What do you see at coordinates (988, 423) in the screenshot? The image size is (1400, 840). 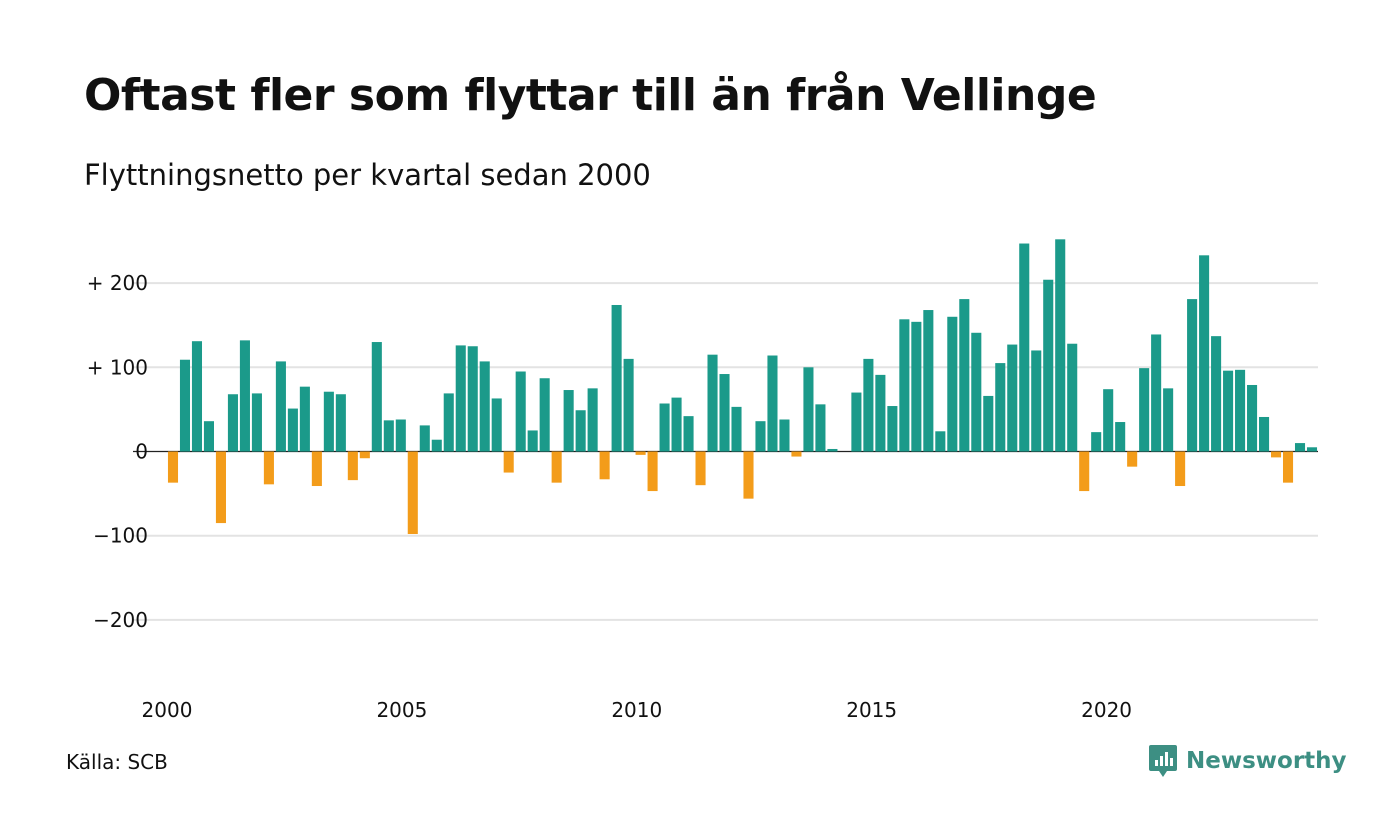 I see `bar-2017-K1` at bounding box center [988, 423].